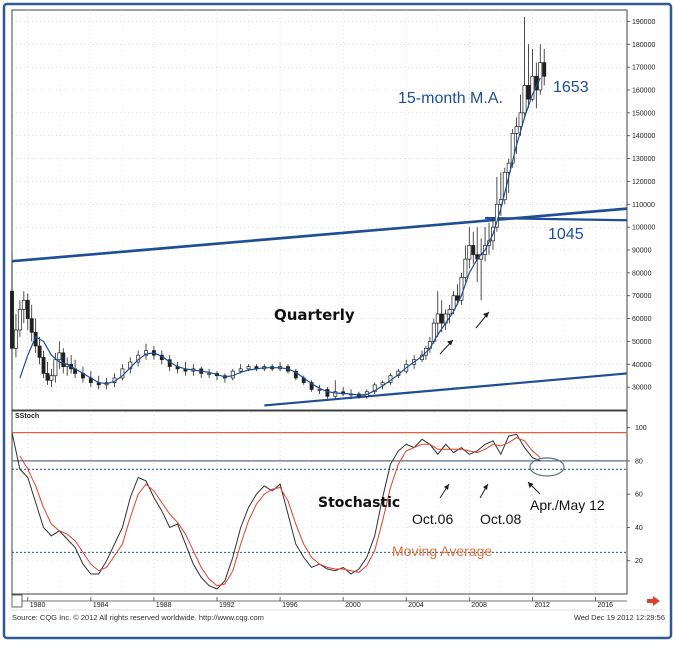 The width and height of the screenshot is (675, 647). I want to click on x-tick-label: 2000, so click(353, 605).